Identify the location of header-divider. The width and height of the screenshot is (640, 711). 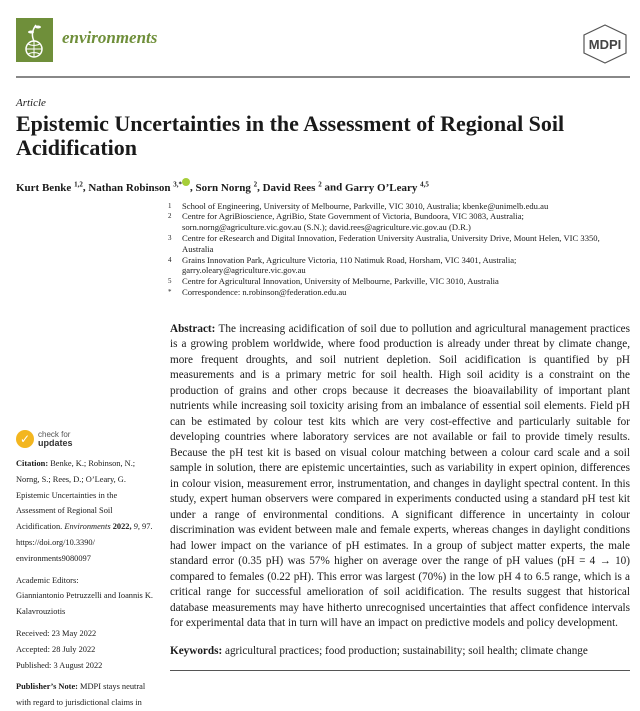
(323, 77).